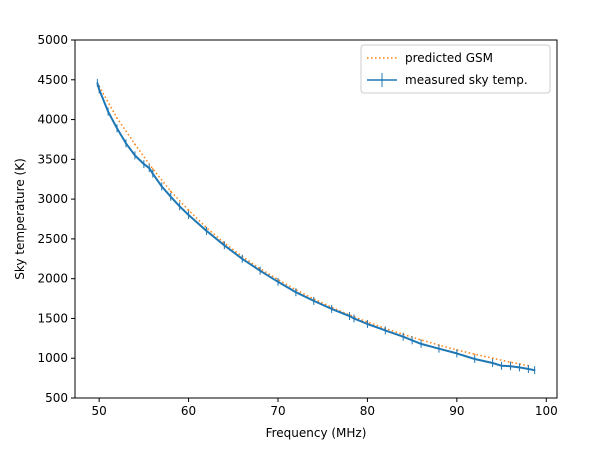  Describe the element at coordinates (99, 411) in the screenshot. I see `x-tick-label: 50` at that location.